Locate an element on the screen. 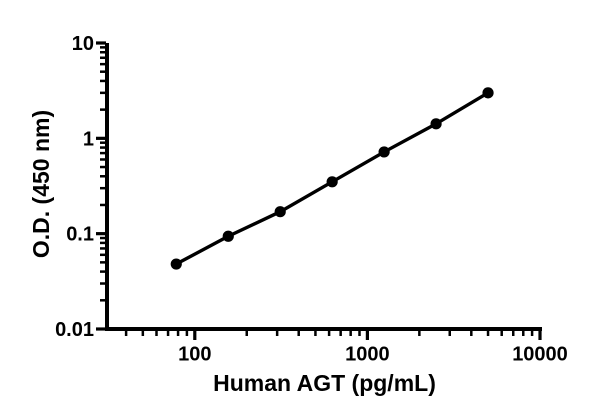 The height and width of the screenshot is (417, 600). x-major-ticks is located at coordinates (367, 335).